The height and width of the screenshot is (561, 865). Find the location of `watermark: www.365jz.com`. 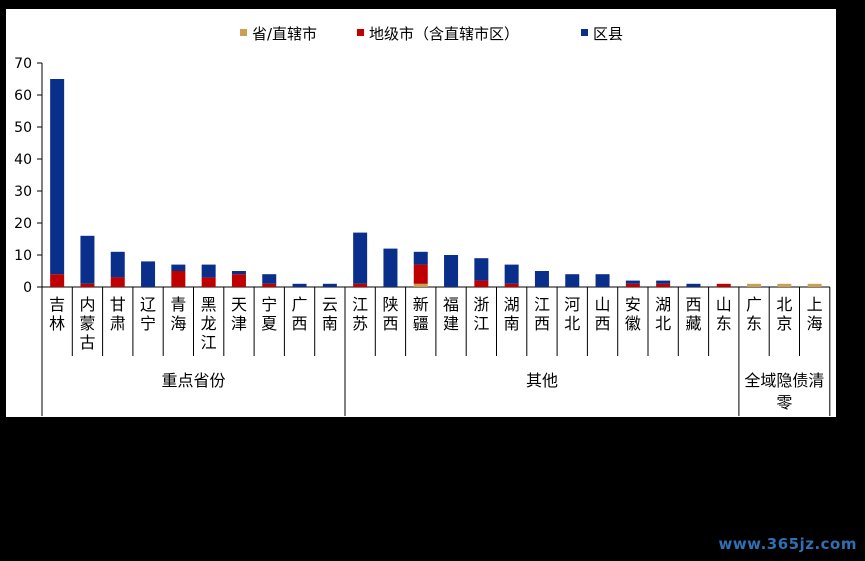

watermark: www.365jz.com is located at coordinates (787, 544).